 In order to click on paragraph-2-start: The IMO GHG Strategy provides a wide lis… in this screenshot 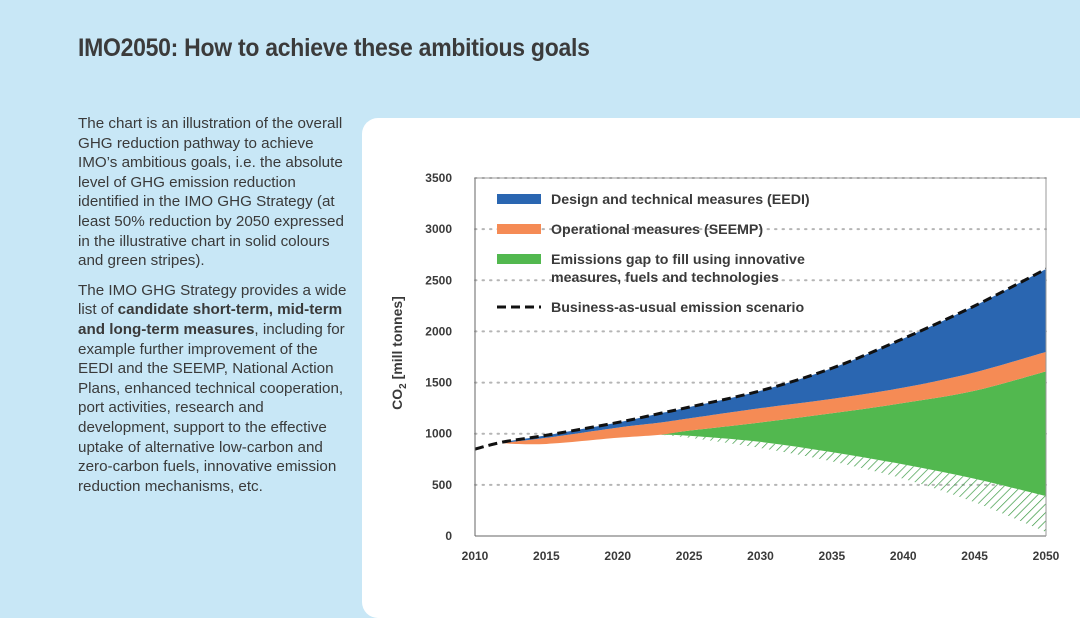, I will do `click(212, 300)`.